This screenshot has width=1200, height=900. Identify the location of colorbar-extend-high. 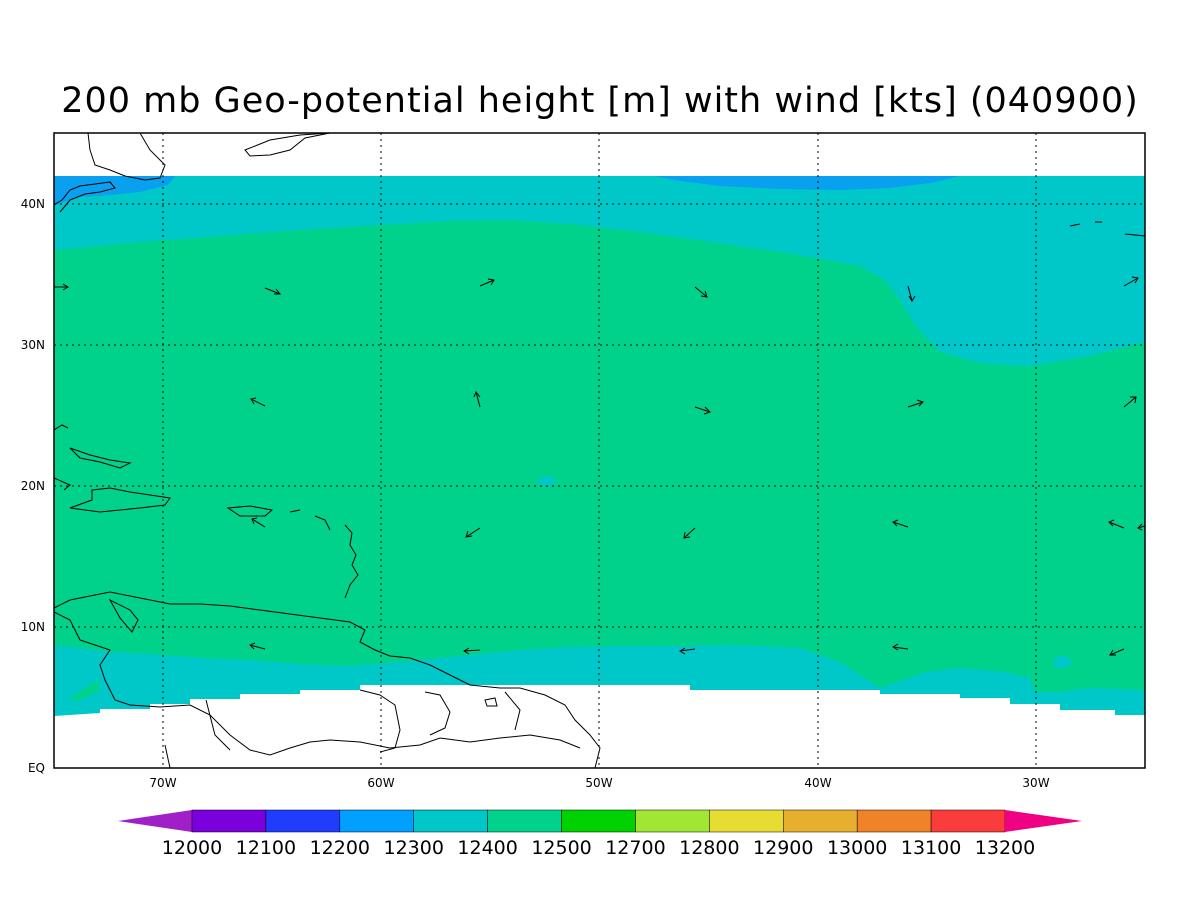
(1043, 821).